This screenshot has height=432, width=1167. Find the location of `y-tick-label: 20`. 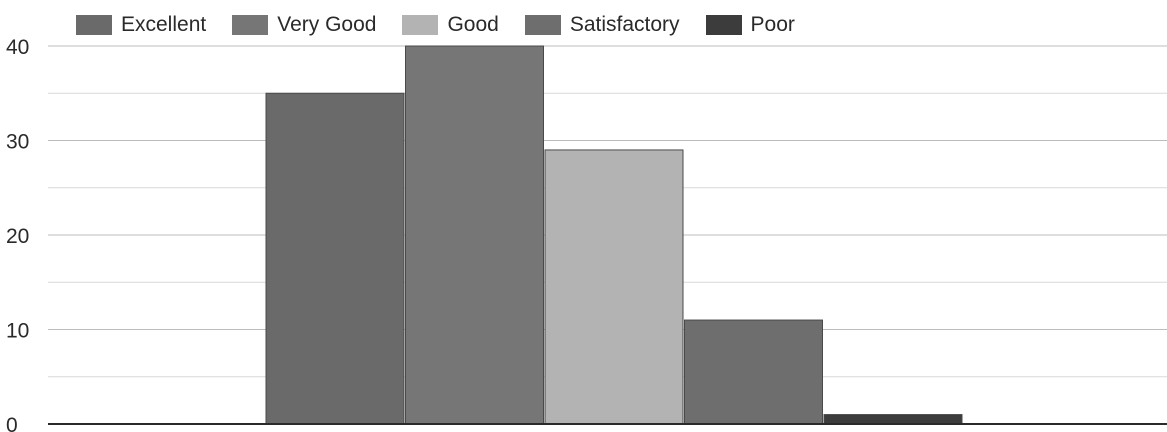

y-tick-label: 20 is located at coordinates (17, 236).